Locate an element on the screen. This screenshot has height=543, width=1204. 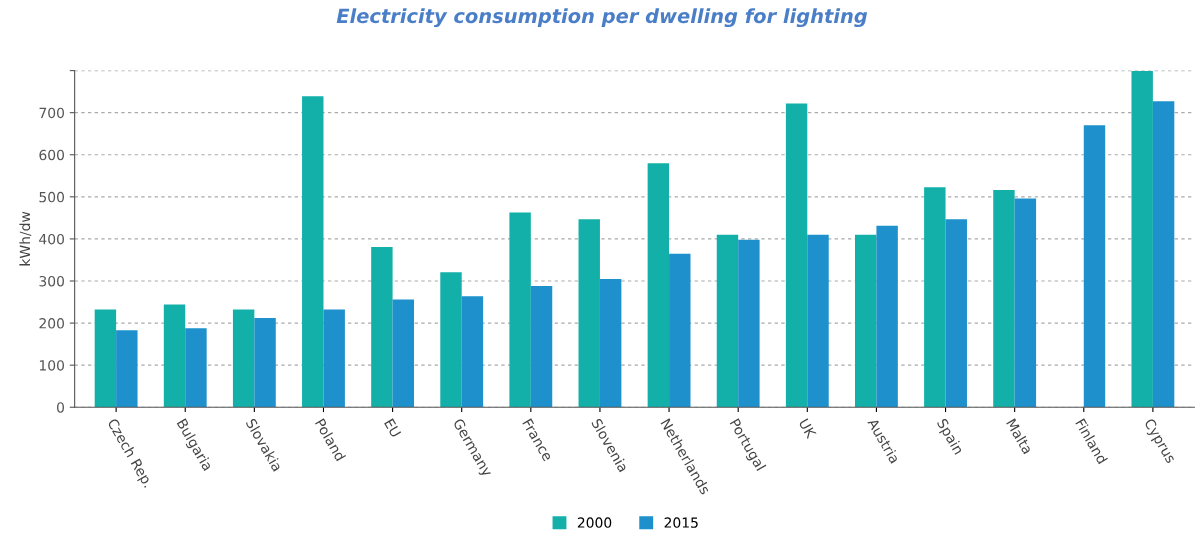
y-tick-label: 700 is located at coordinates (51, 113).